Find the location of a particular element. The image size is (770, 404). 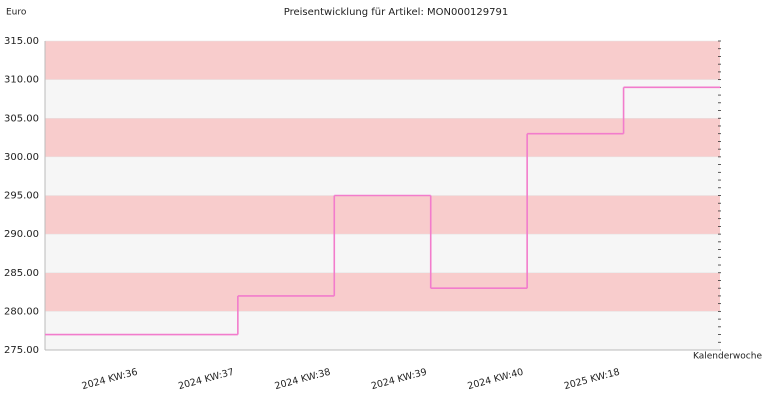

x-axis-label: Kalenderwoche is located at coordinates (727, 357).